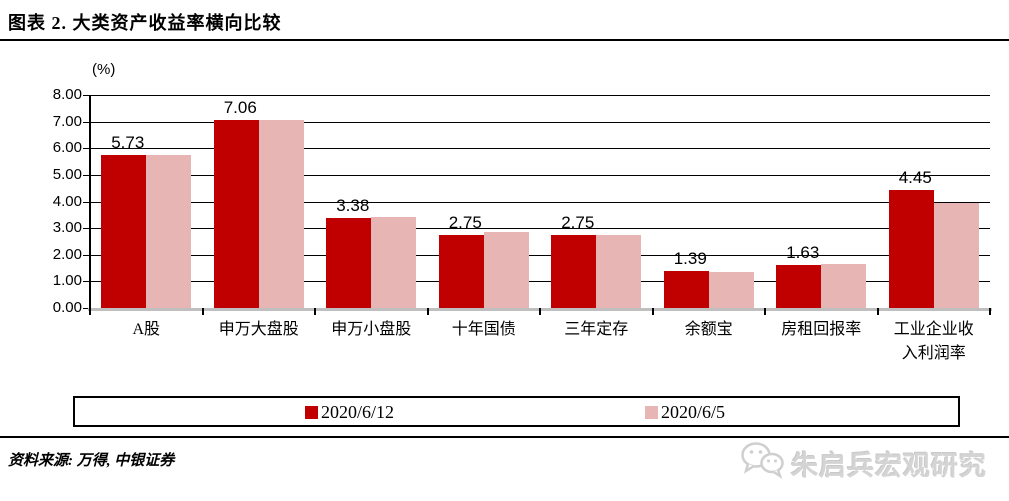  I want to click on legend-item-series1: 2020/6/12, so click(349, 412).